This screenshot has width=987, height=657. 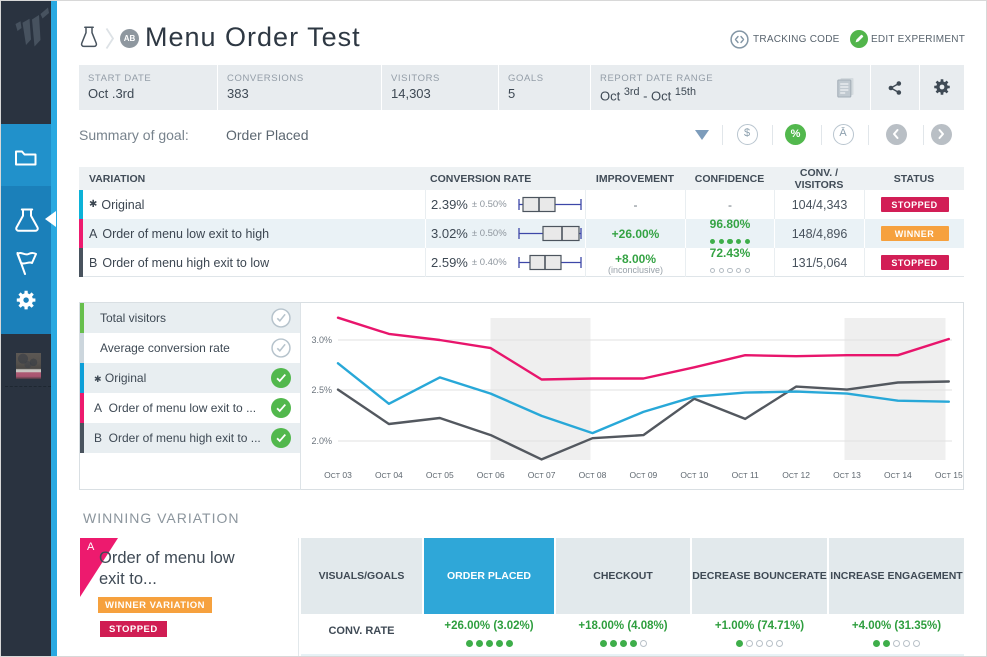 What do you see at coordinates (321, 390) in the screenshot?
I see `svg-text: 2.5%` at bounding box center [321, 390].